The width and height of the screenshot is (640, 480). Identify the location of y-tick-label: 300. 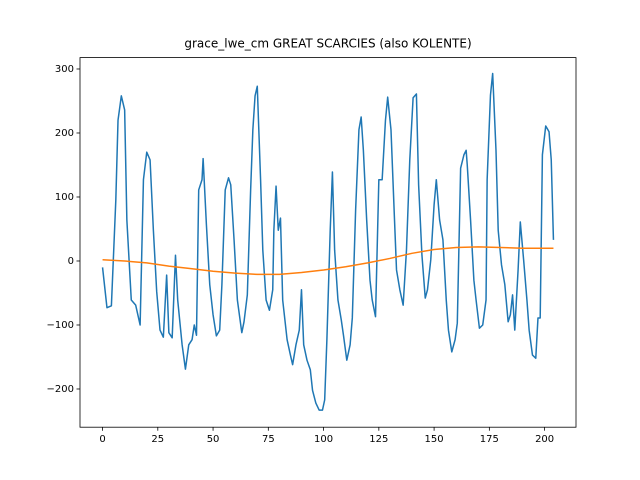
(64, 69).